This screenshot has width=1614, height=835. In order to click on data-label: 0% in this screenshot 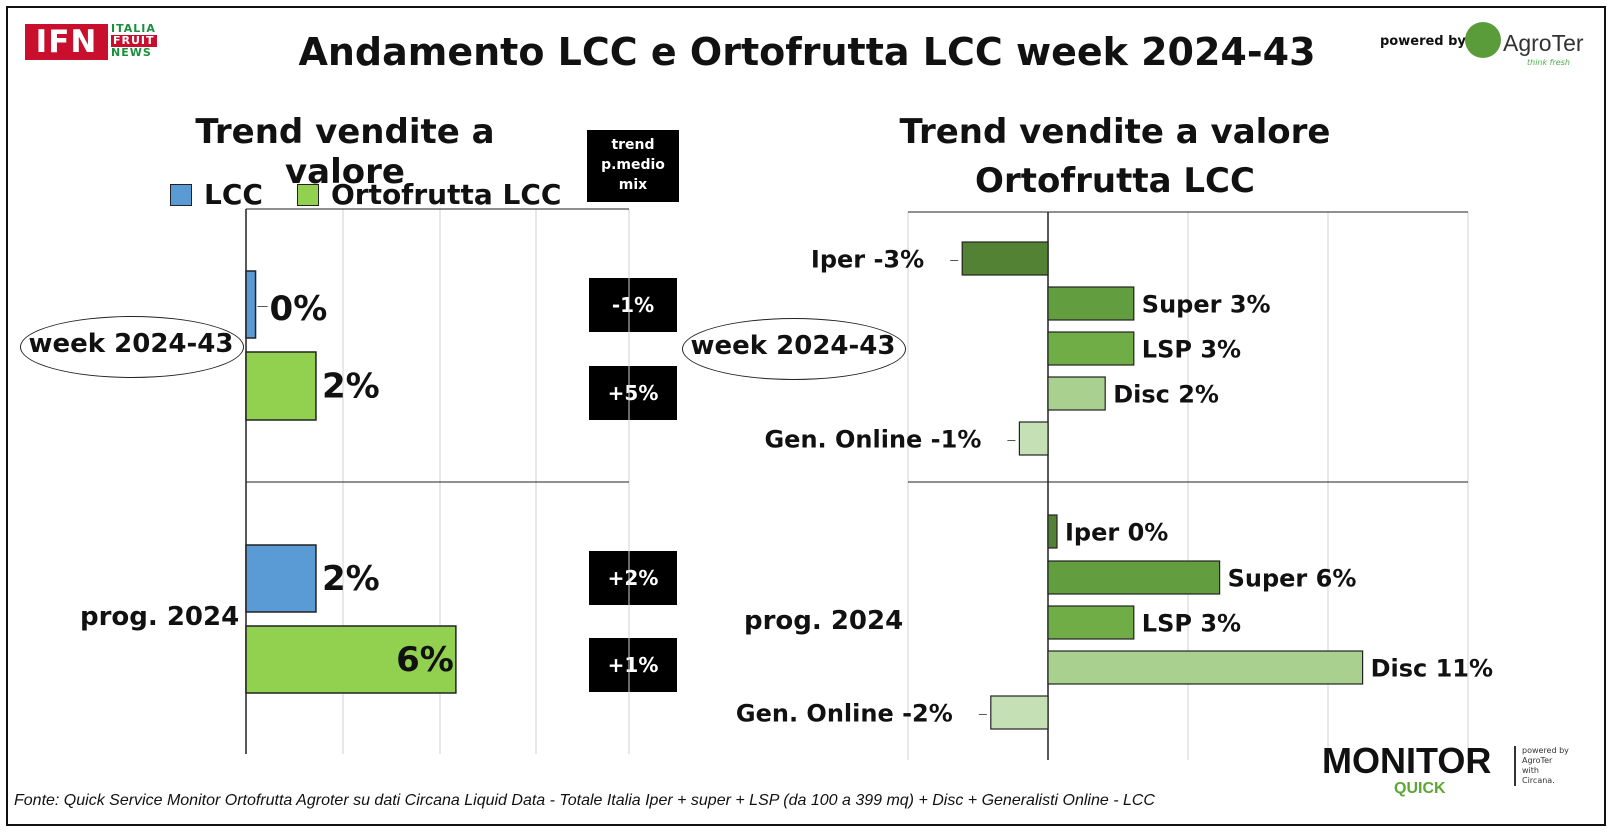, I will do `click(299, 309)`.